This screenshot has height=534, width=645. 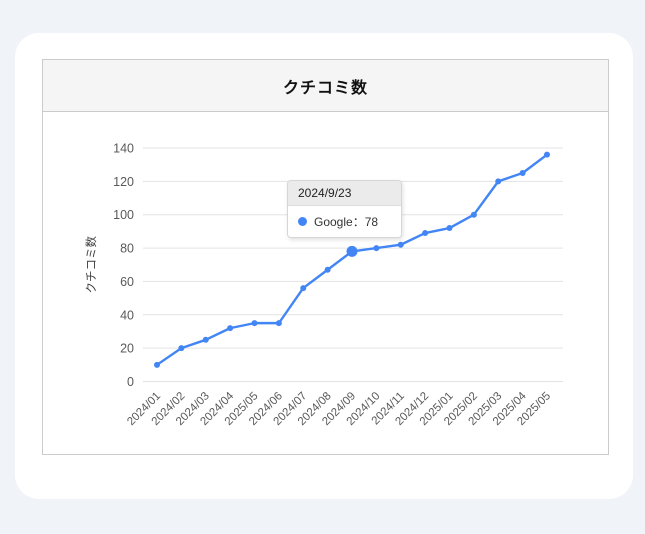 I want to click on y-tick-label: 20, so click(x=127, y=349).